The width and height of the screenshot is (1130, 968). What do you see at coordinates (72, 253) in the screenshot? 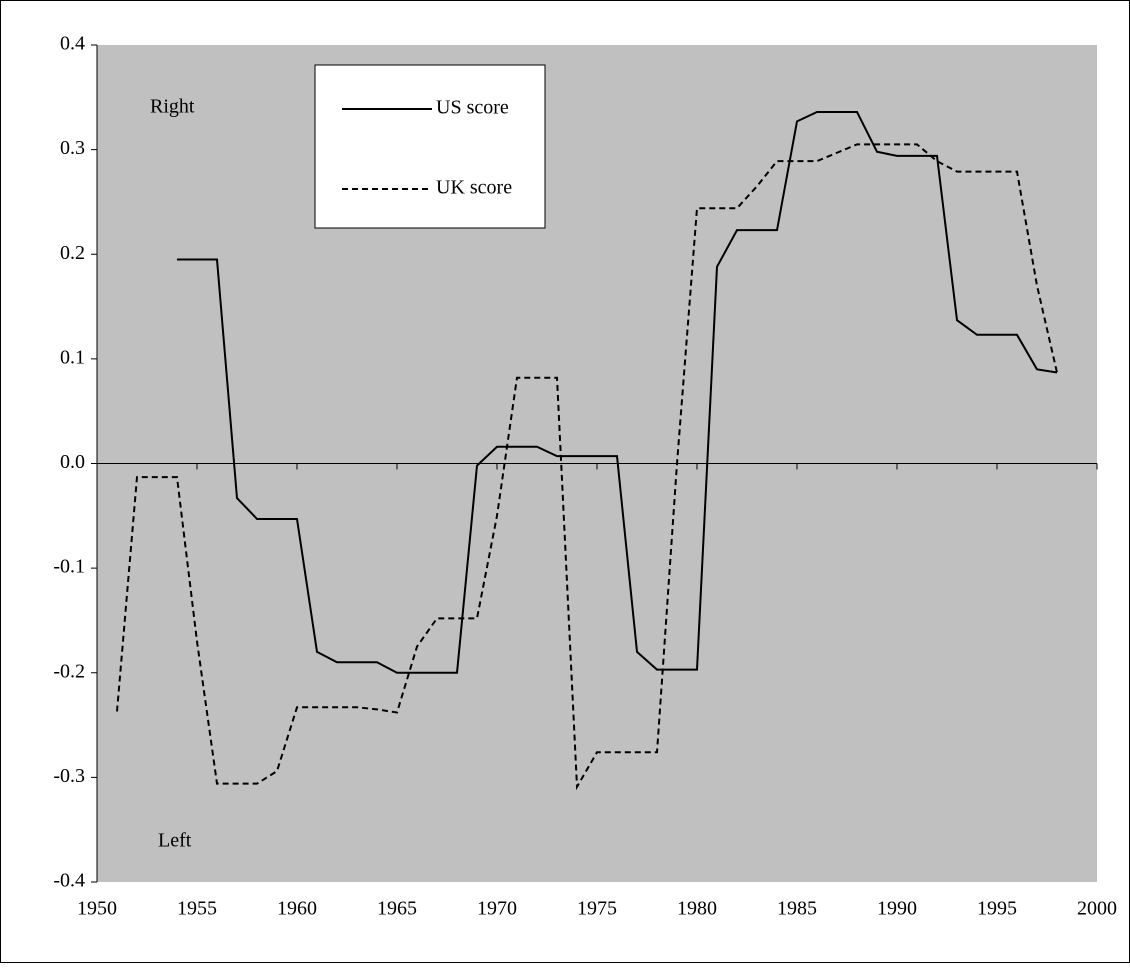
I see `y-tick-label: 0.2` at bounding box center [72, 253].